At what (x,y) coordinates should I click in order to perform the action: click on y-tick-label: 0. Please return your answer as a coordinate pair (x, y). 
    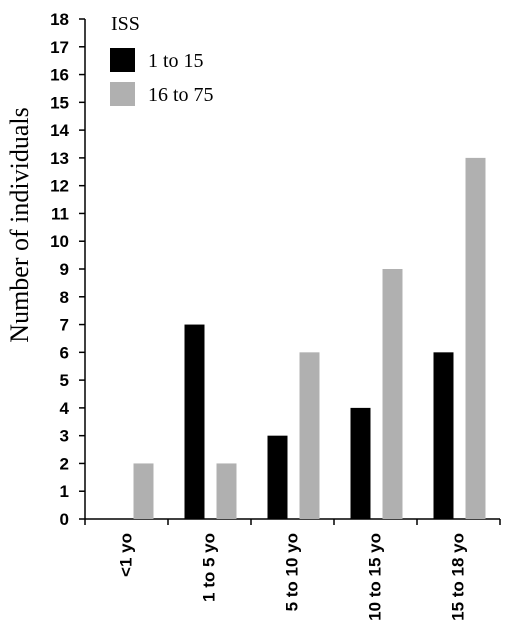
    Looking at the image, I should click on (64, 519).